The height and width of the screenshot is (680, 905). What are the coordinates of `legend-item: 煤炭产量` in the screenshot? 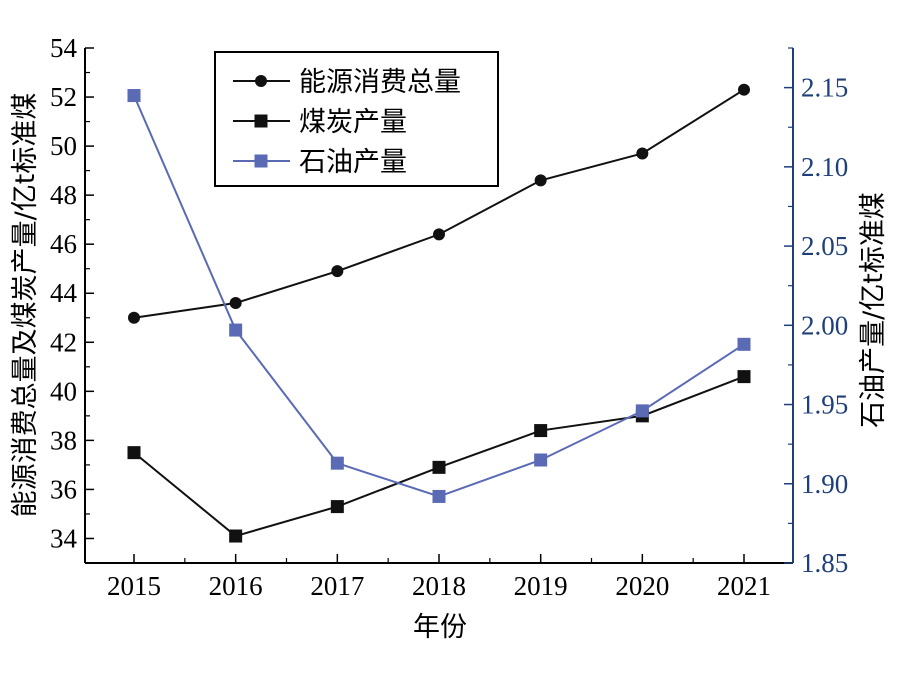 It's located at (320, 122).